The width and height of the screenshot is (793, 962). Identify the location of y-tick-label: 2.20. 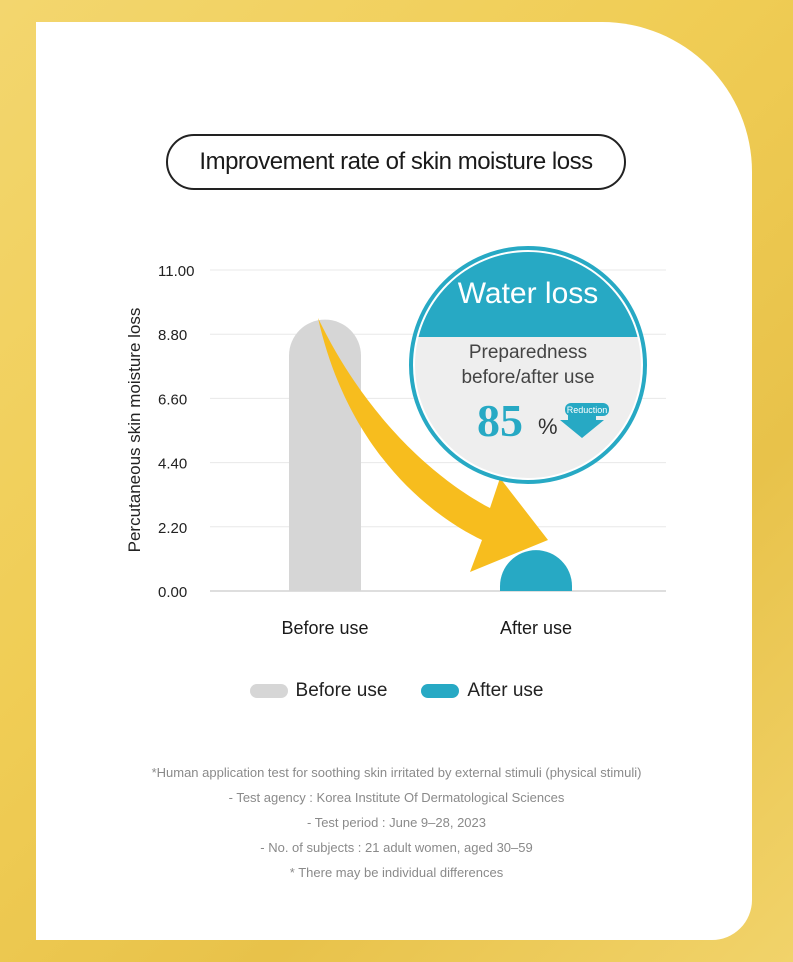
(172, 528).